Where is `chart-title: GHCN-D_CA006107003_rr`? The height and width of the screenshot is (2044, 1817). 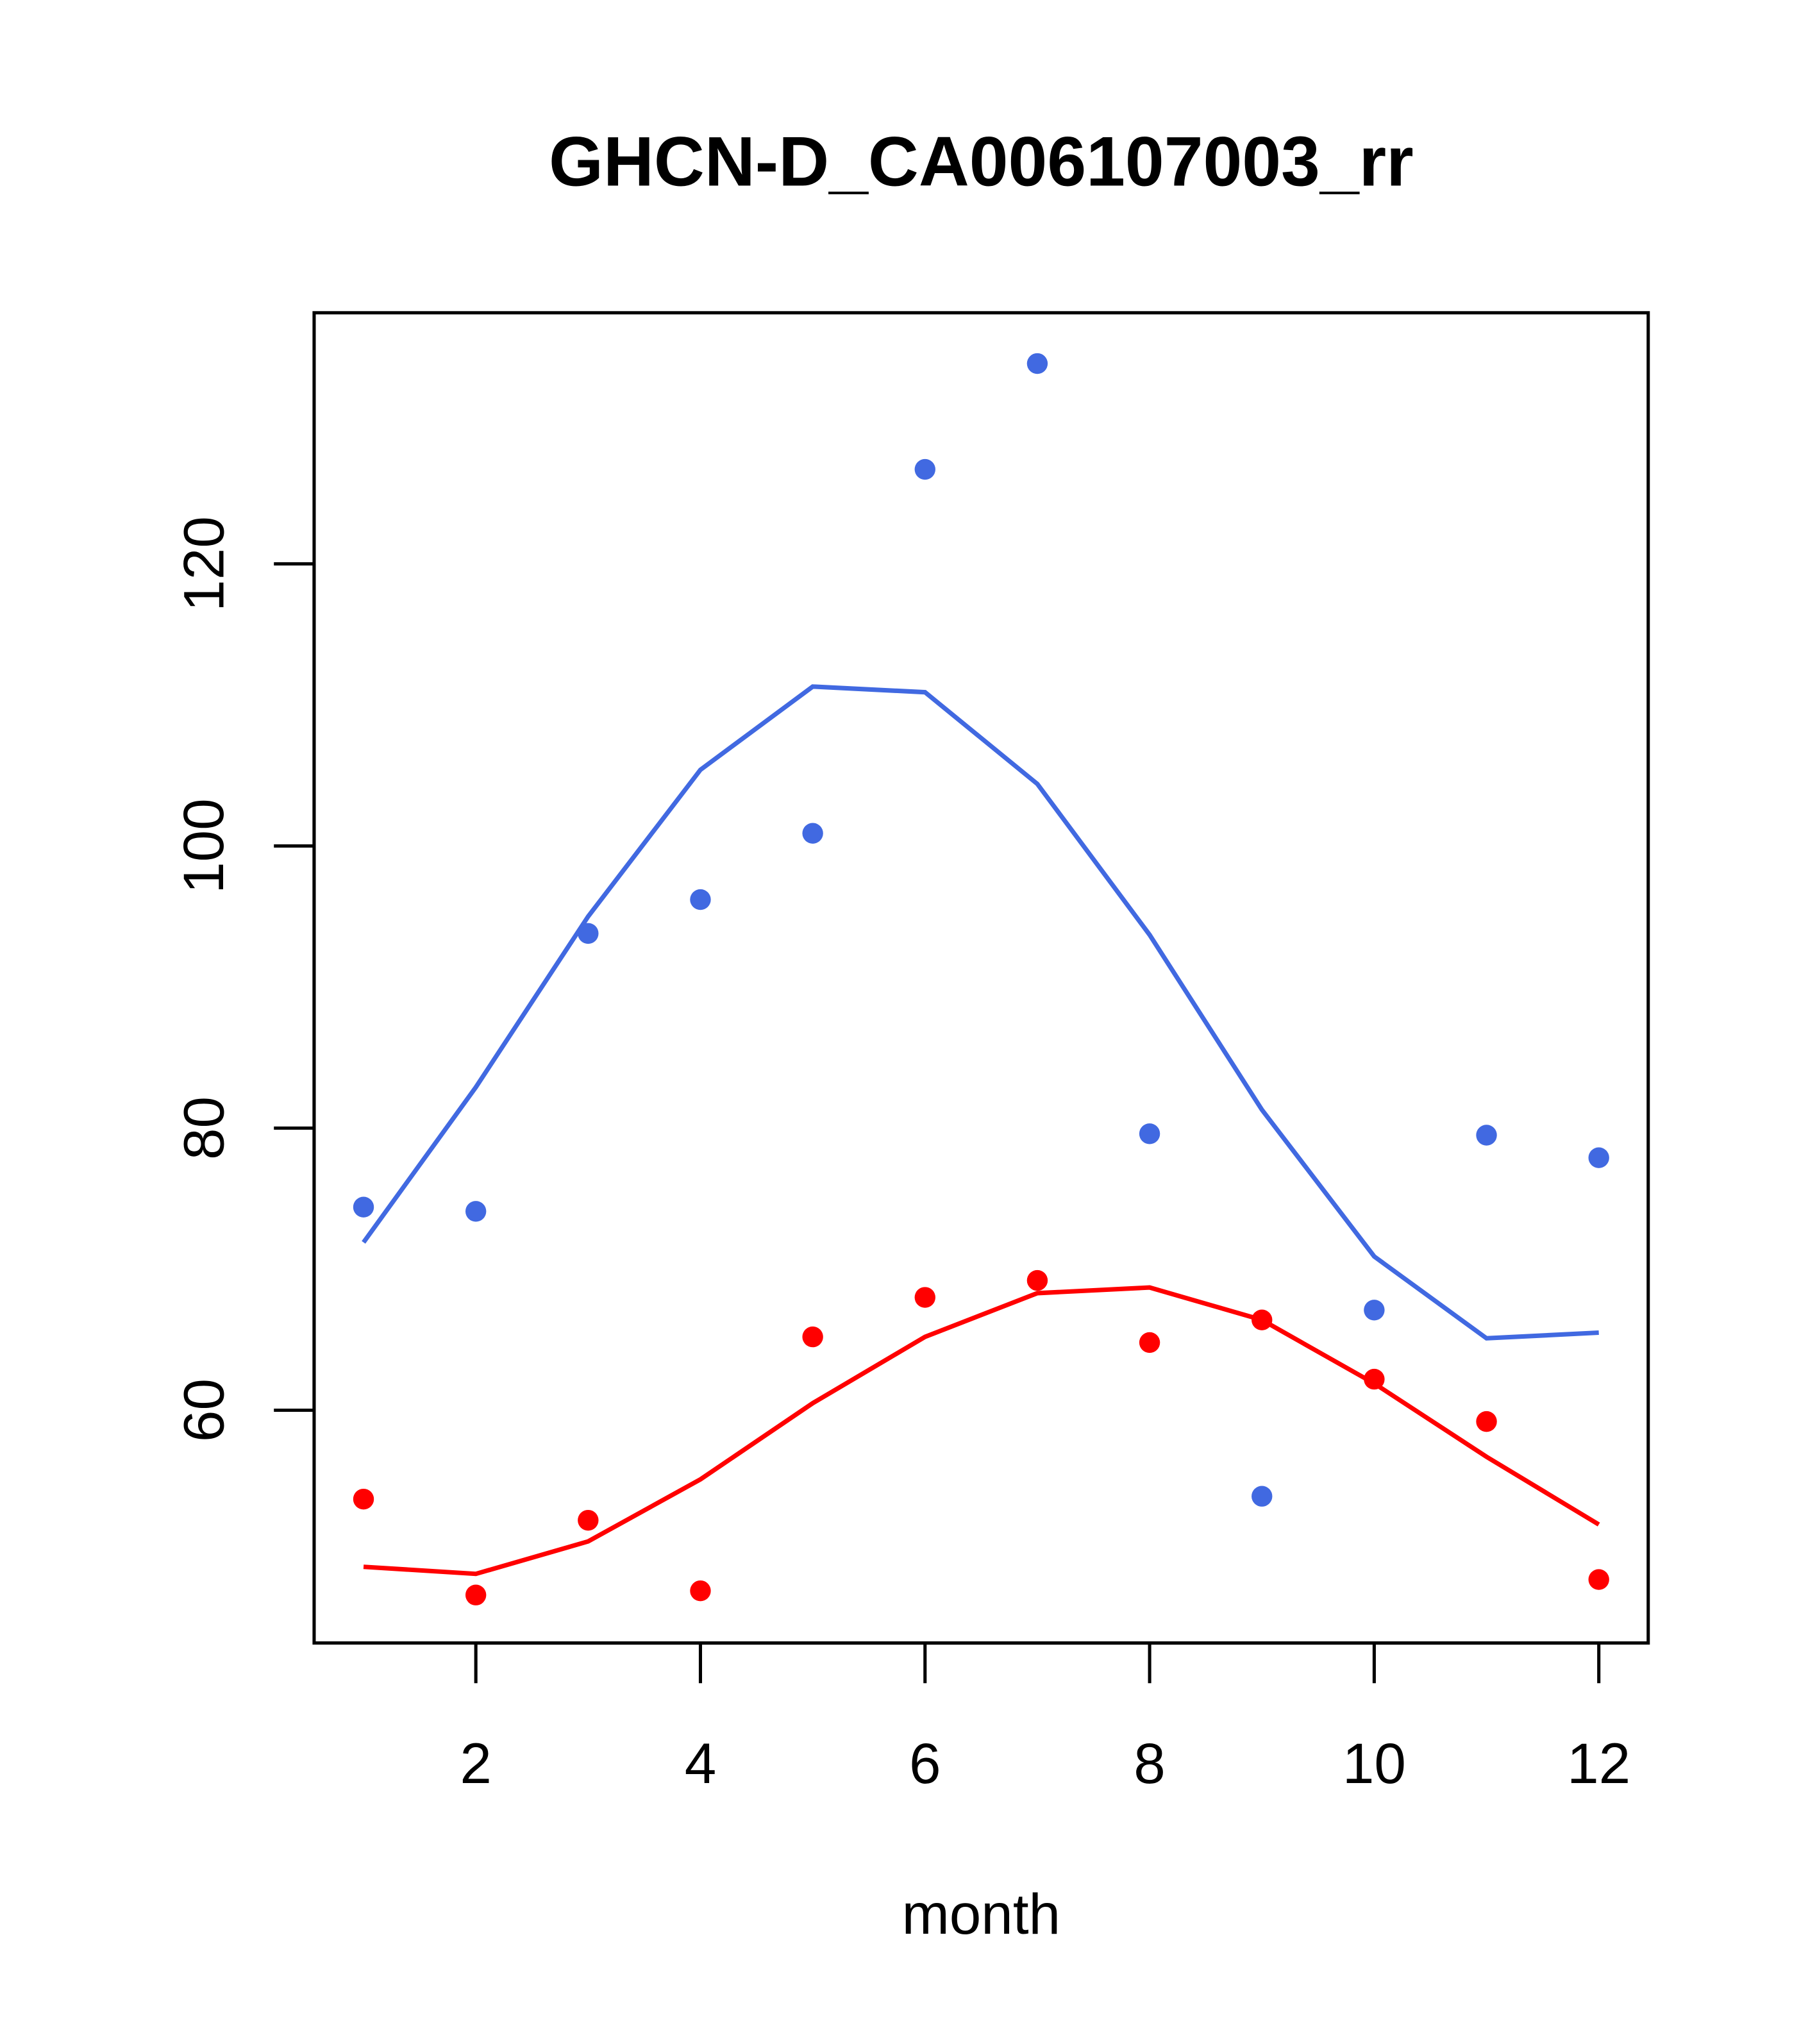 chart-title: GHCN-D_CA006107003_rr is located at coordinates (981, 161).